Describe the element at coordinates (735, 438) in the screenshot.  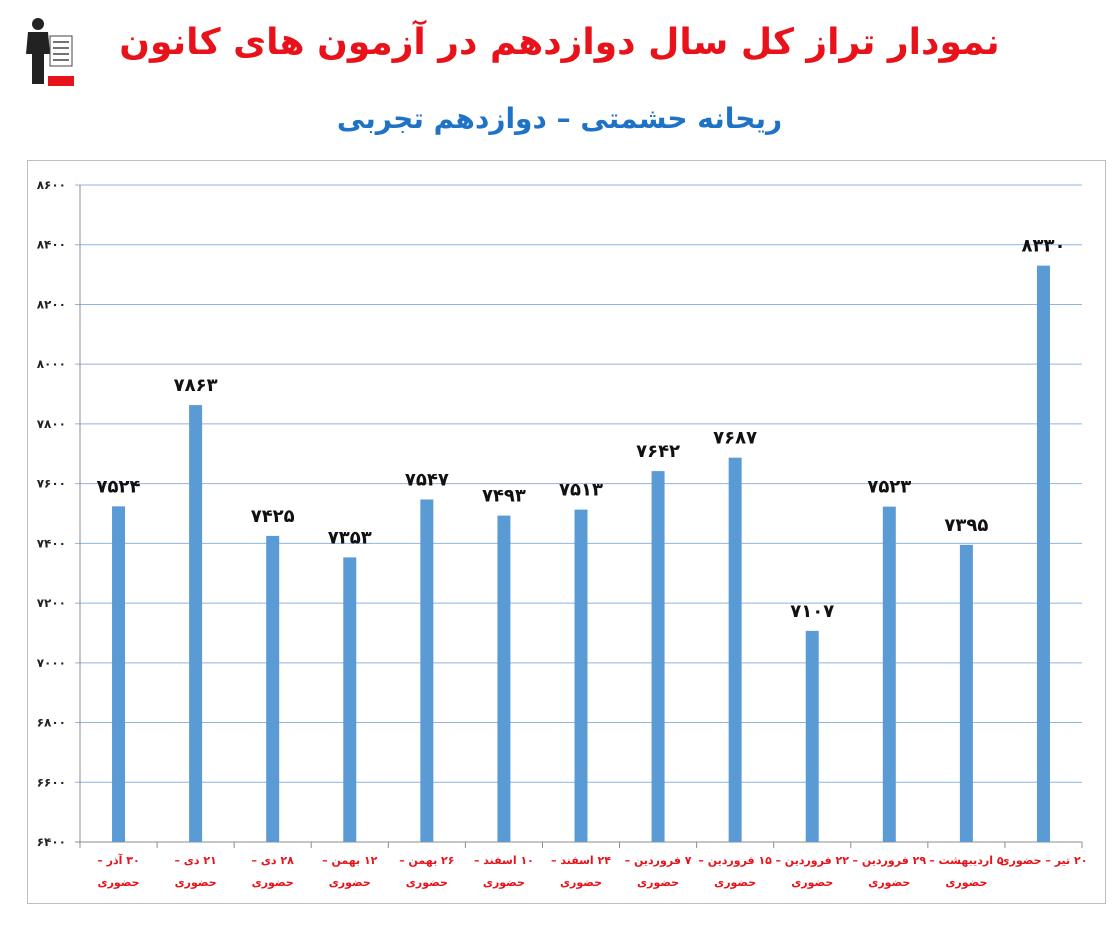
I see `data-label: ۷۶۸۷` at that location.